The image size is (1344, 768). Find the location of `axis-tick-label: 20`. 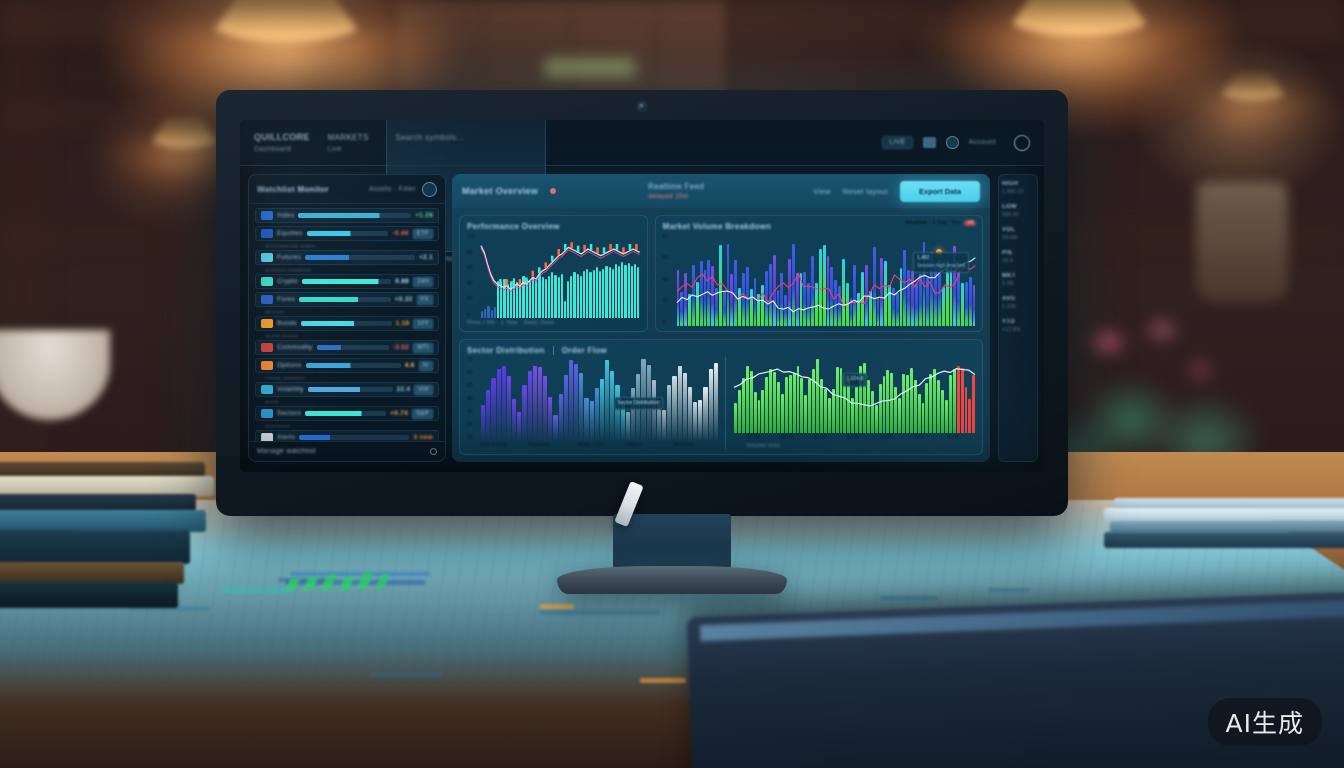

axis-tick-label: 20 is located at coordinates (470, 424).